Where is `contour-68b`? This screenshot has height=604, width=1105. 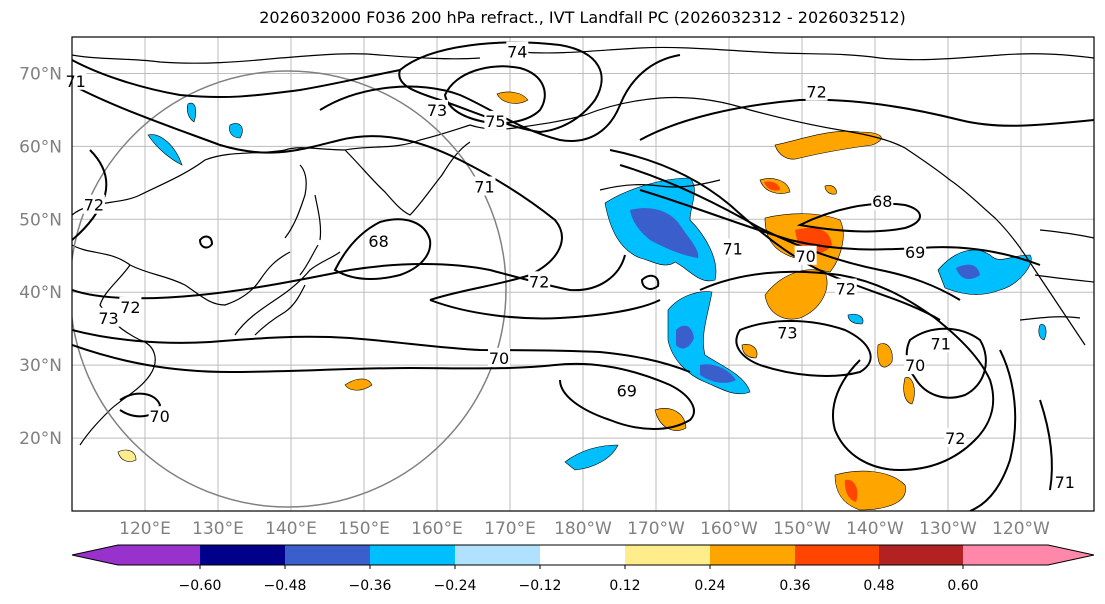
contour-68b is located at coordinates (858, 217).